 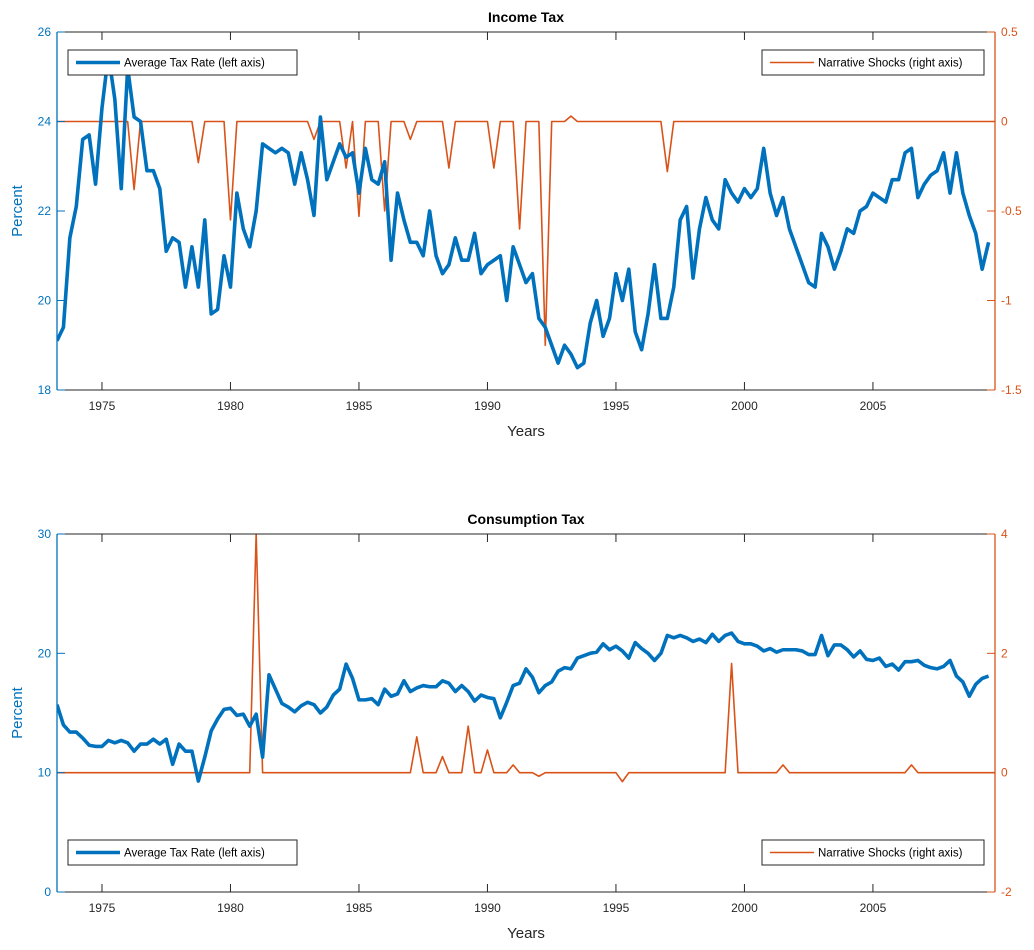 I want to click on right-y-tick-label: -0.5, so click(x=1011, y=211).